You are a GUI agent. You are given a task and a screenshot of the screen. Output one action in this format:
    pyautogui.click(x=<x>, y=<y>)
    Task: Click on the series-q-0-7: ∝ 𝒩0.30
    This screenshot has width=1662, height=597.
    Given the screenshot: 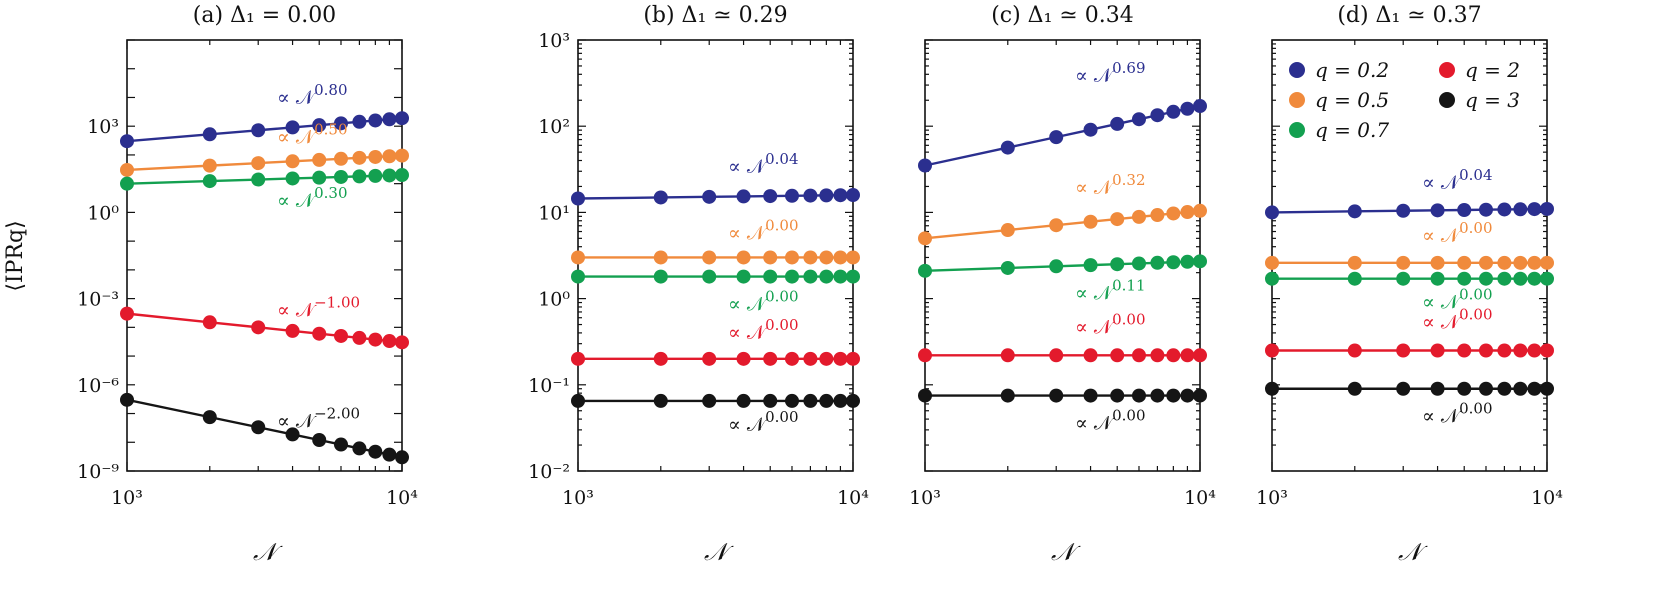 What is the action you would take?
    pyautogui.click(x=264, y=190)
    